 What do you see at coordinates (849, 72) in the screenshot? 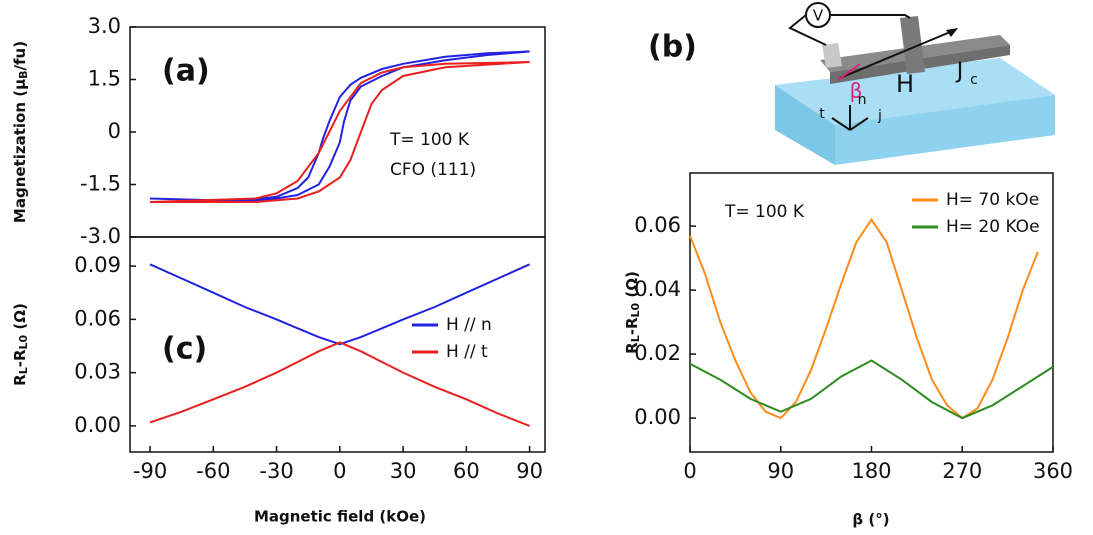
I see `angle-arrow` at bounding box center [849, 72].